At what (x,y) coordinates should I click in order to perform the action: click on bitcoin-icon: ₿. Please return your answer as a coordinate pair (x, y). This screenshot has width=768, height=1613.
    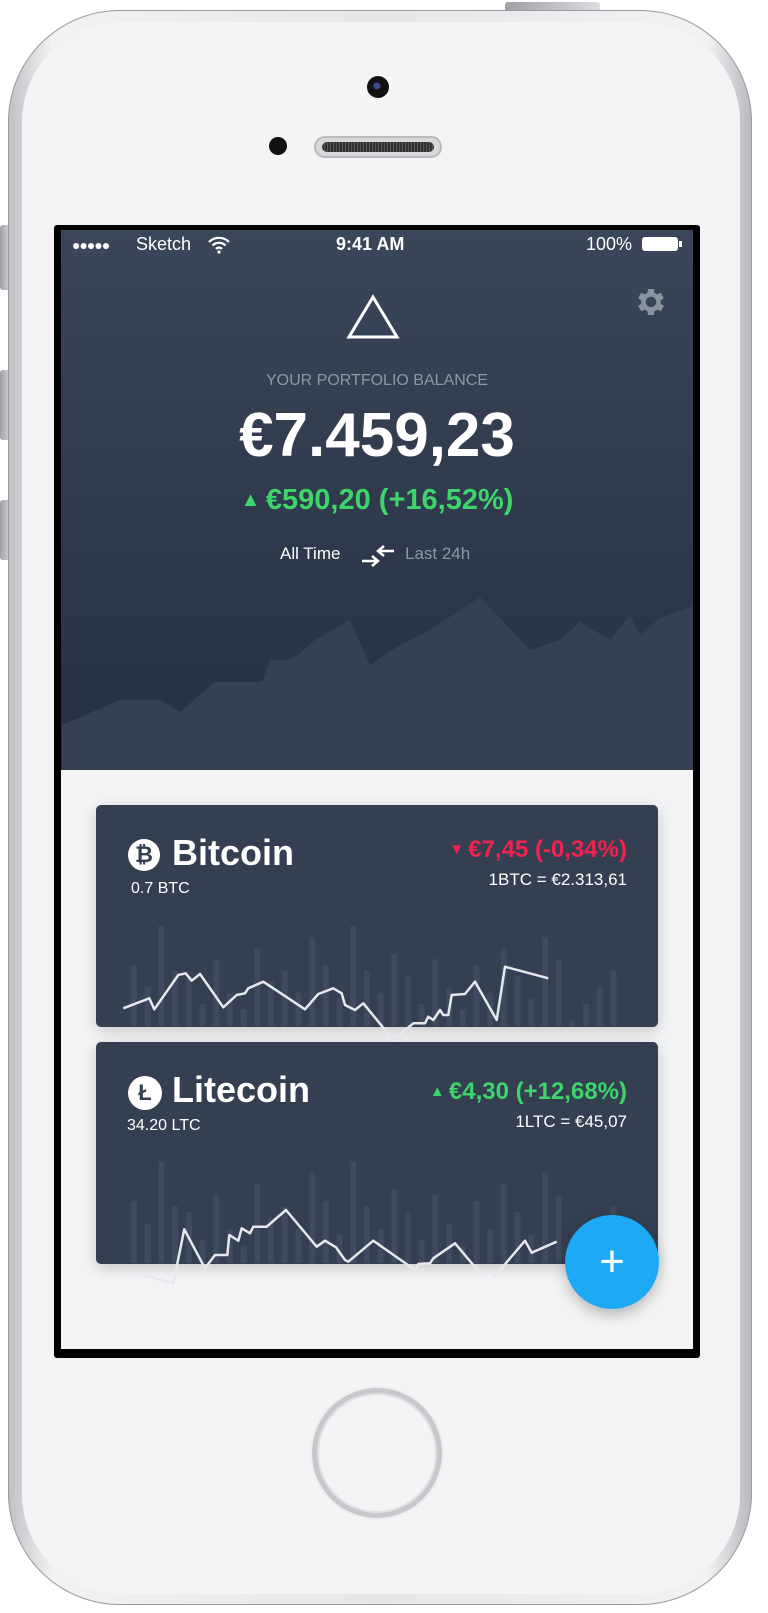
    Looking at the image, I should click on (144, 855).